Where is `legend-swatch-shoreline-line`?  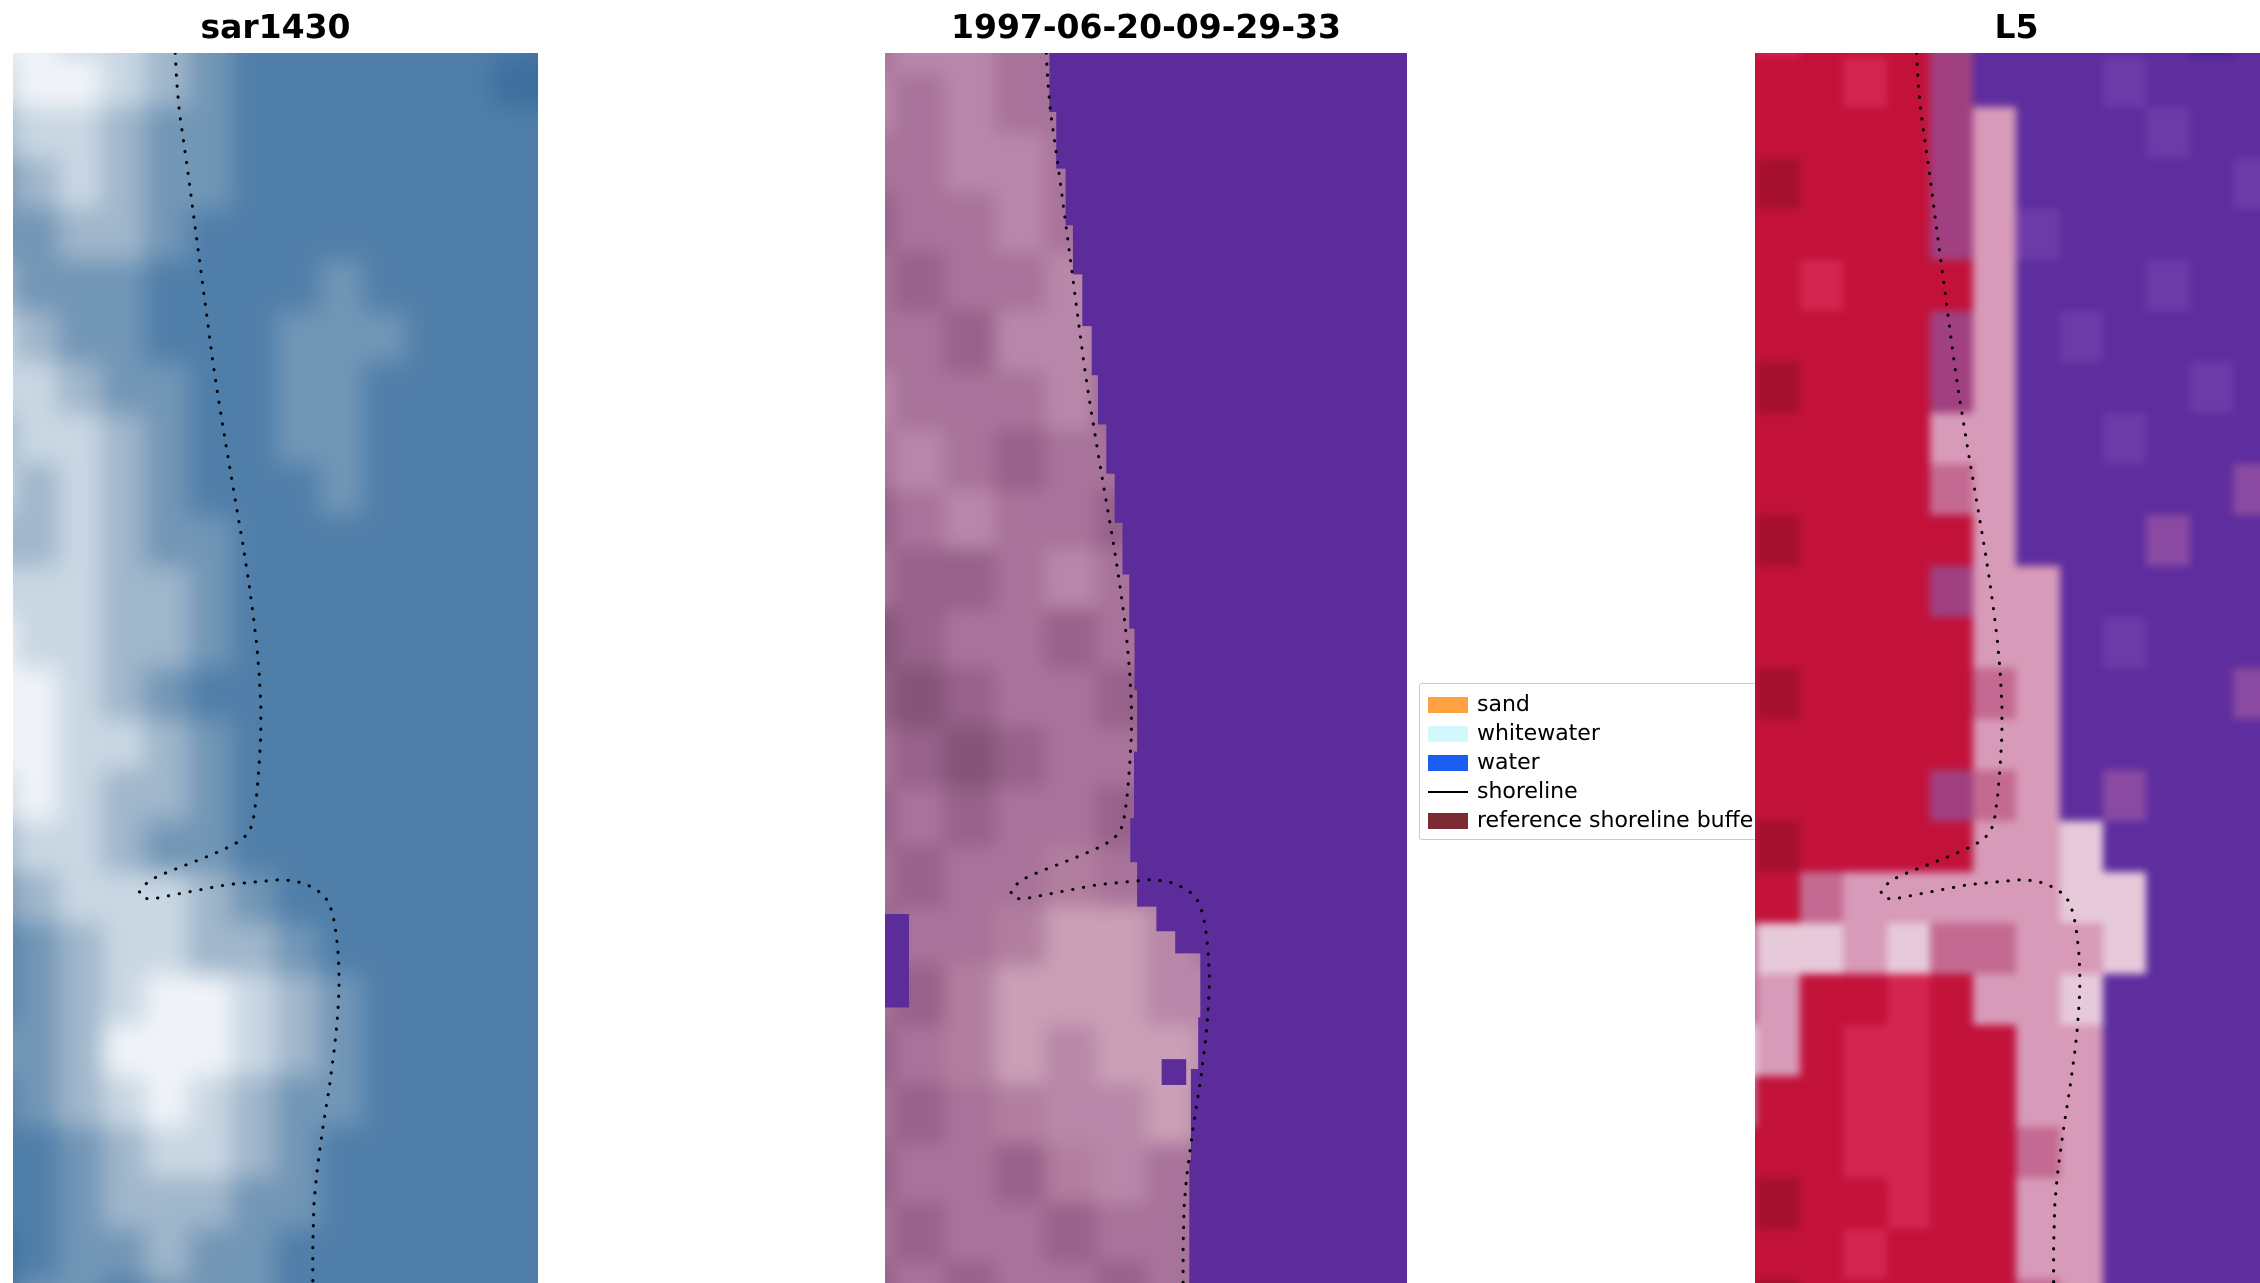
legend-swatch-shoreline-line is located at coordinates (1448, 791).